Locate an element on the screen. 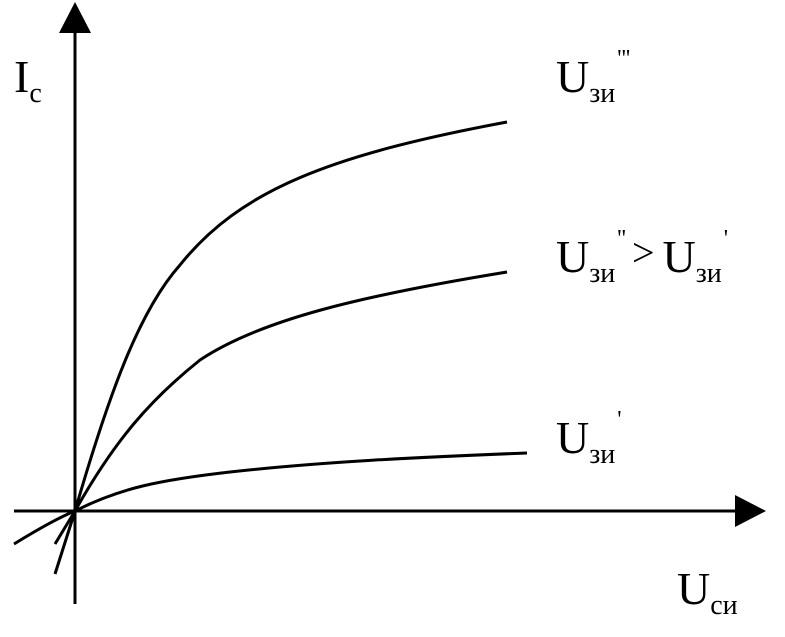  curve-top-label-prime: ''' is located at coordinates (624, 59).